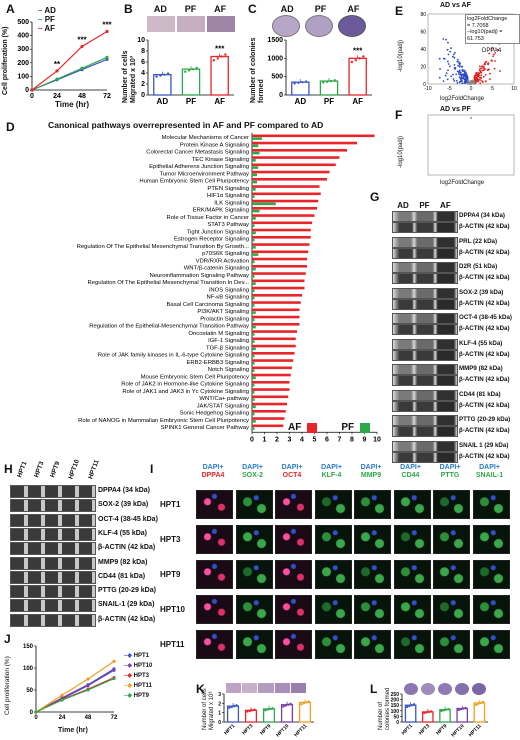 The height and width of the screenshot is (740, 520). What do you see at coordinates (377, 439) in the screenshot?
I see `x-tick-label: 10` at bounding box center [377, 439].